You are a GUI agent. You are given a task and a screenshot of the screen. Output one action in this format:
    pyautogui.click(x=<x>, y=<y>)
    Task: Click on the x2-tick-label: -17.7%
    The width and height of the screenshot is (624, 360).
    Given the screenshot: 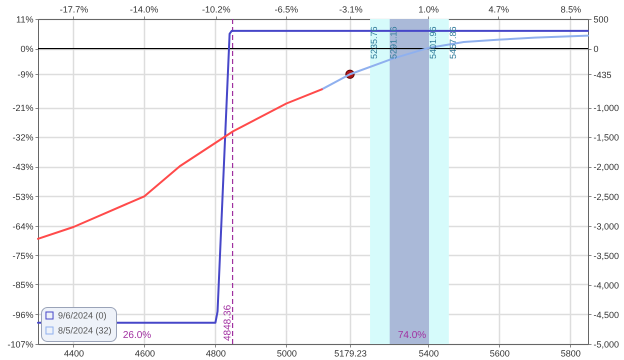 What is the action you would take?
    pyautogui.click(x=74, y=9)
    